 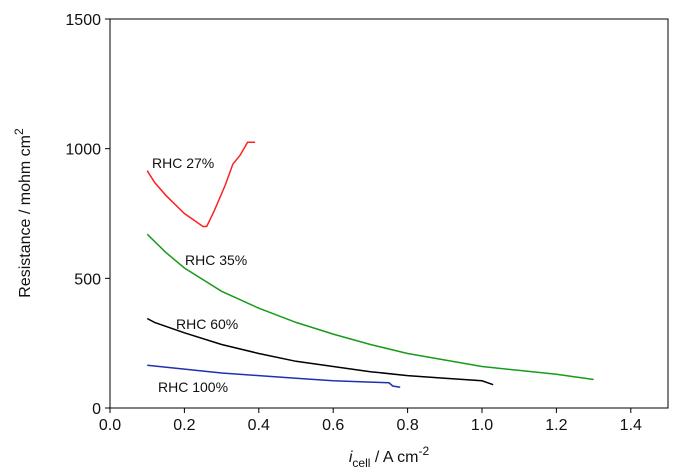 I want to click on y-tick-label: 500, so click(x=87, y=279).